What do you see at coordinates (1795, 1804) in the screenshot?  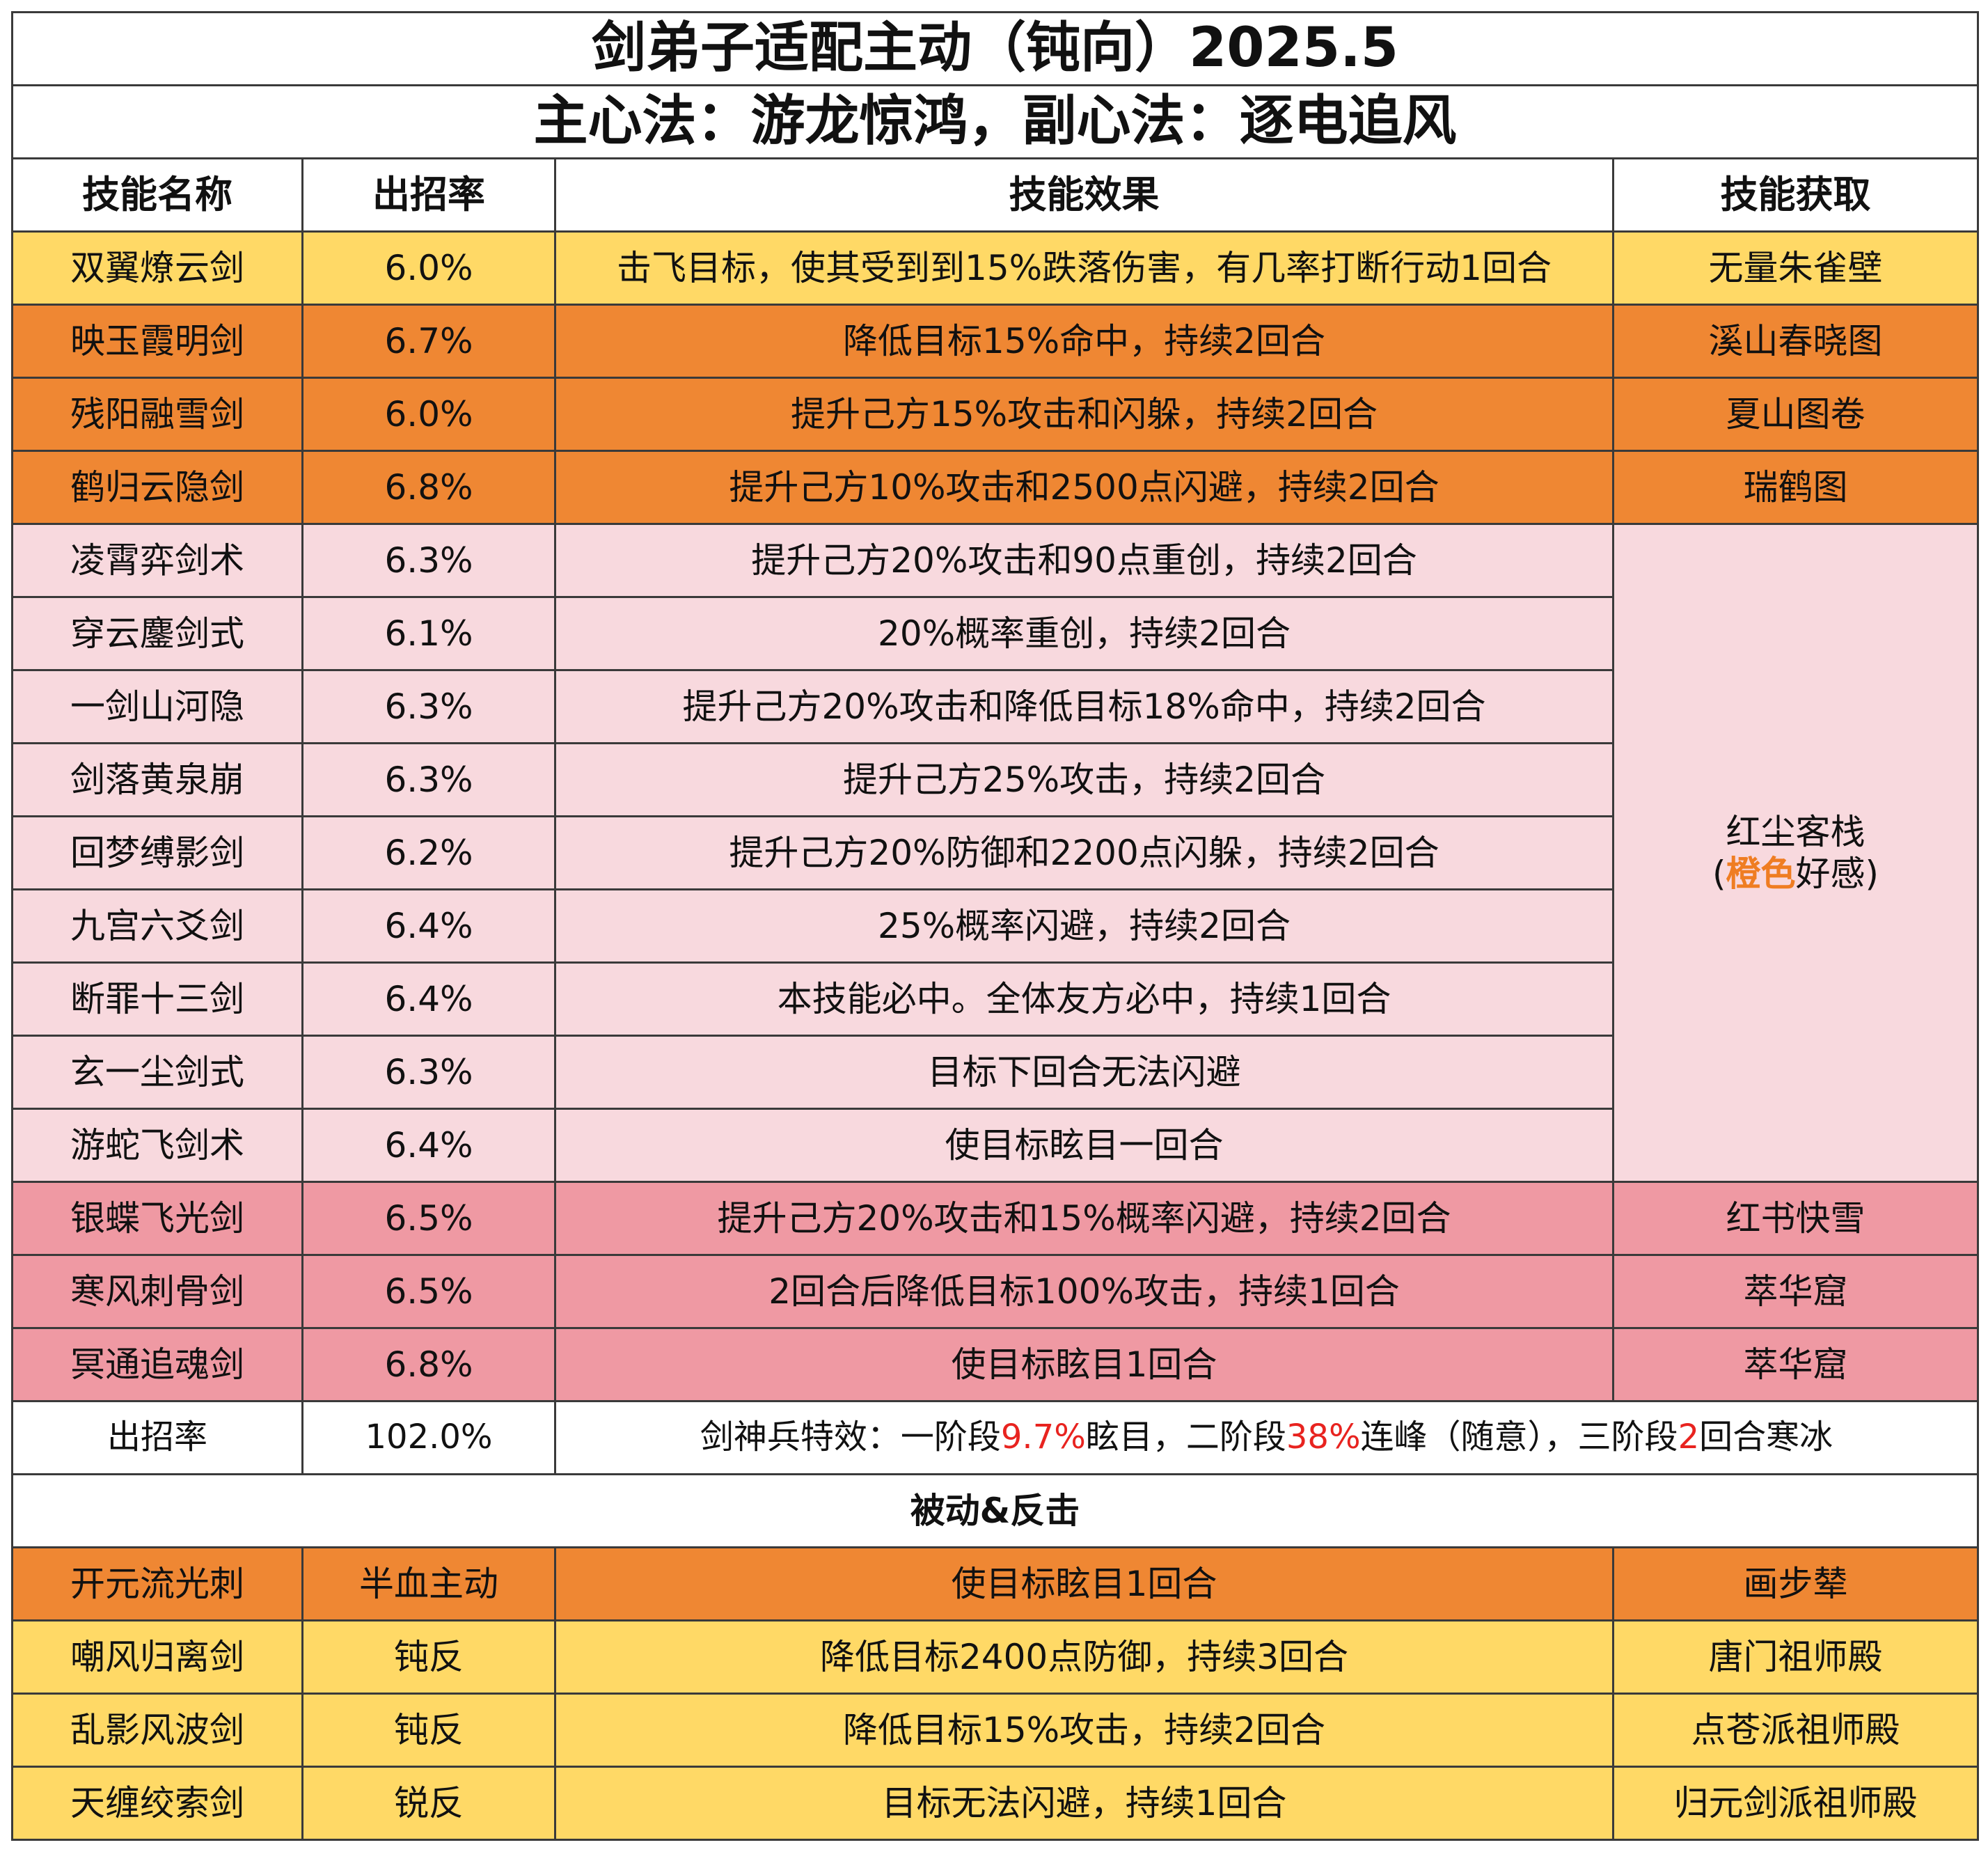 I see `skill-source: 归元剑派祖师殿` at bounding box center [1795, 1804].